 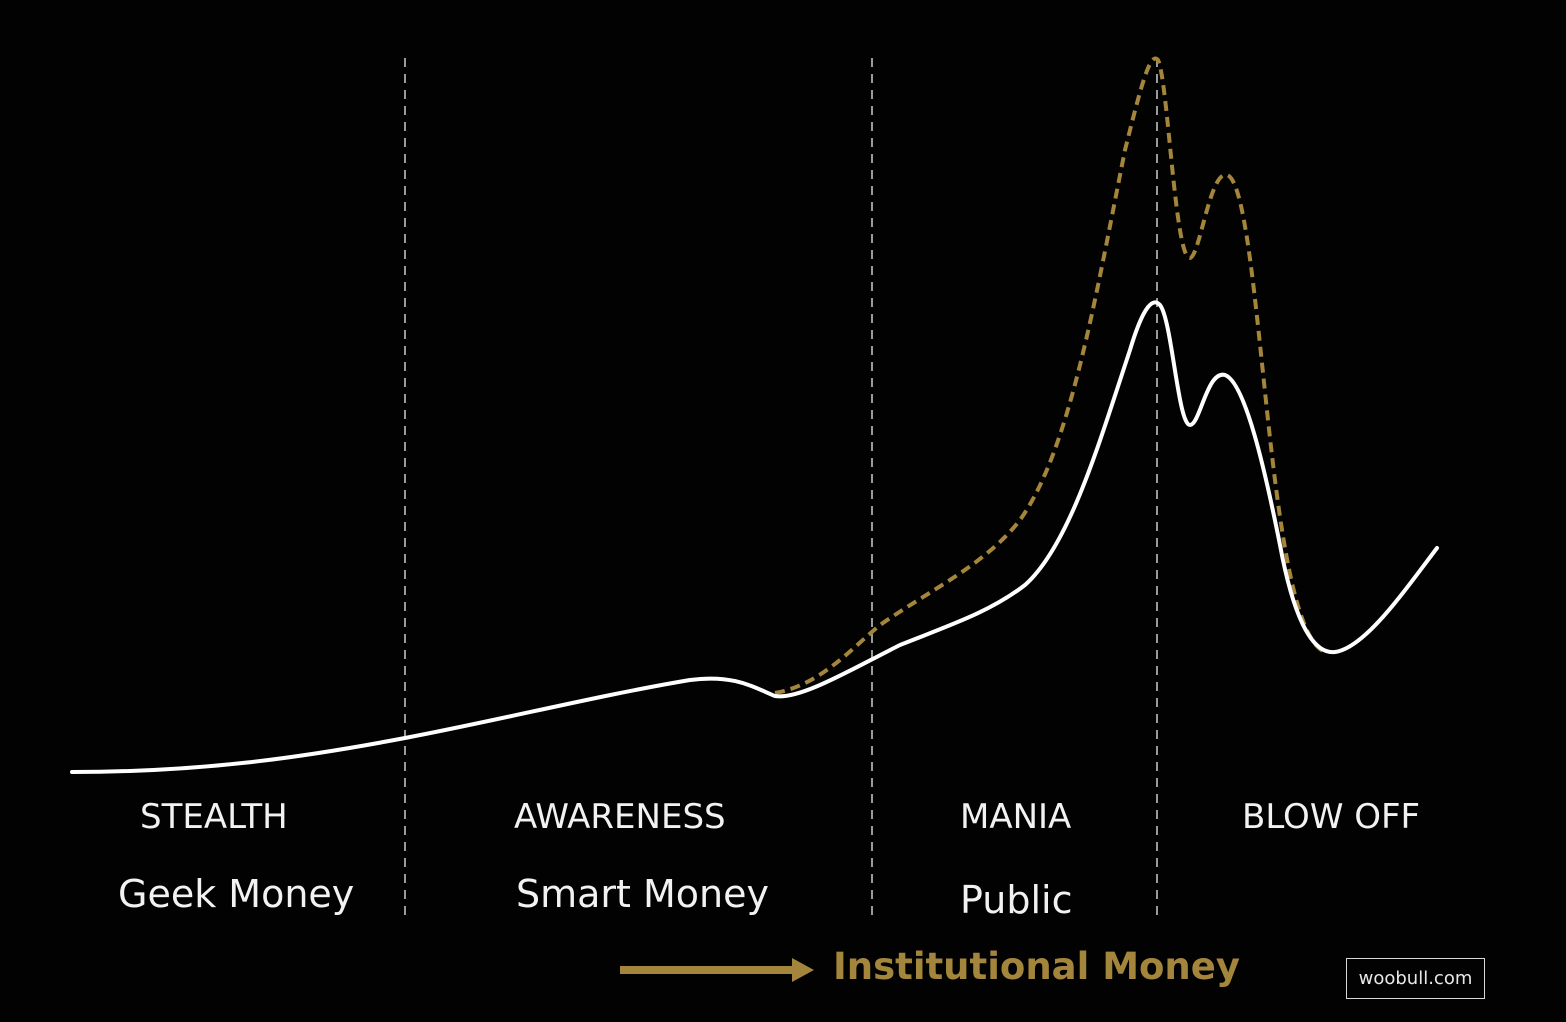 What do you see at coordinates (214, 817) in the screenshot?
I see `phase-title-stealth: STEALTH` at bounding box center [214, 817].